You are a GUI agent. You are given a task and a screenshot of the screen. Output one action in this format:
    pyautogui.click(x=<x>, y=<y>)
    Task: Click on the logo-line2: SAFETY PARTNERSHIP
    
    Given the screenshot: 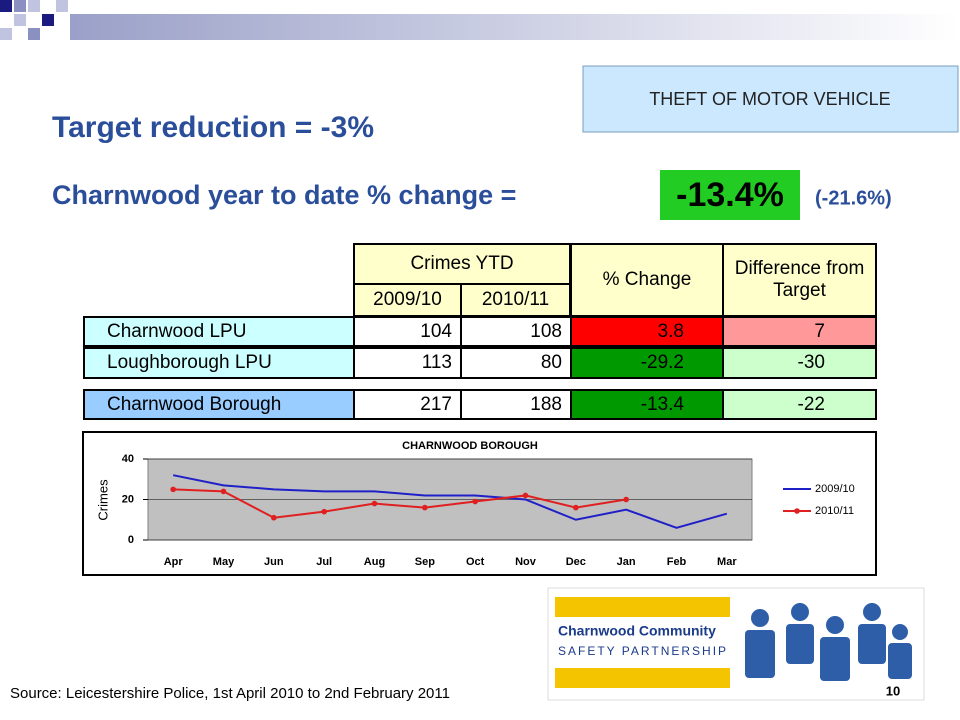 What is the action you would take?
    pyautogui.click(x=643, y=651)
    